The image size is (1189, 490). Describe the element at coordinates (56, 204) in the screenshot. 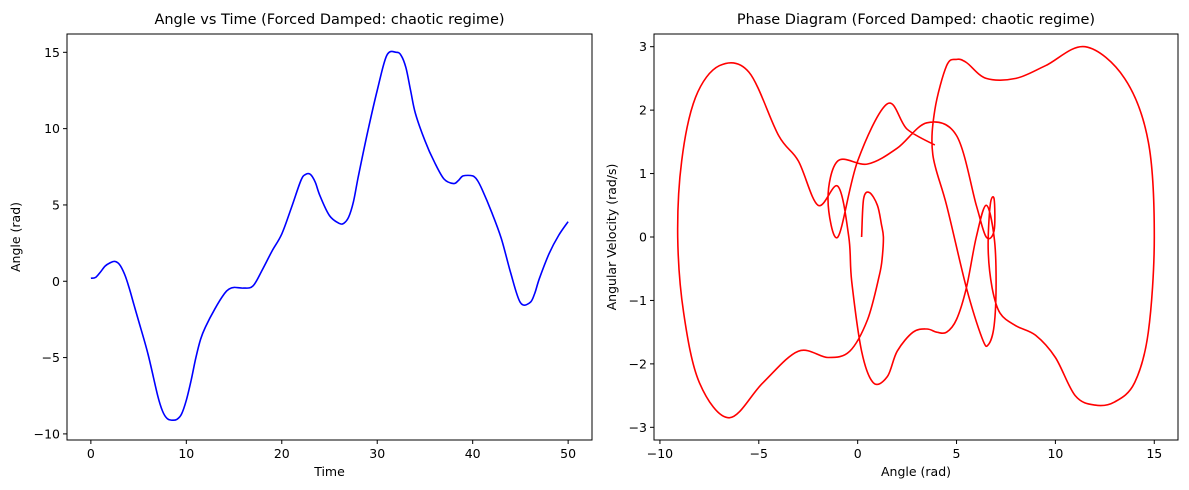

I see `y-tick-label: 5` at that location.